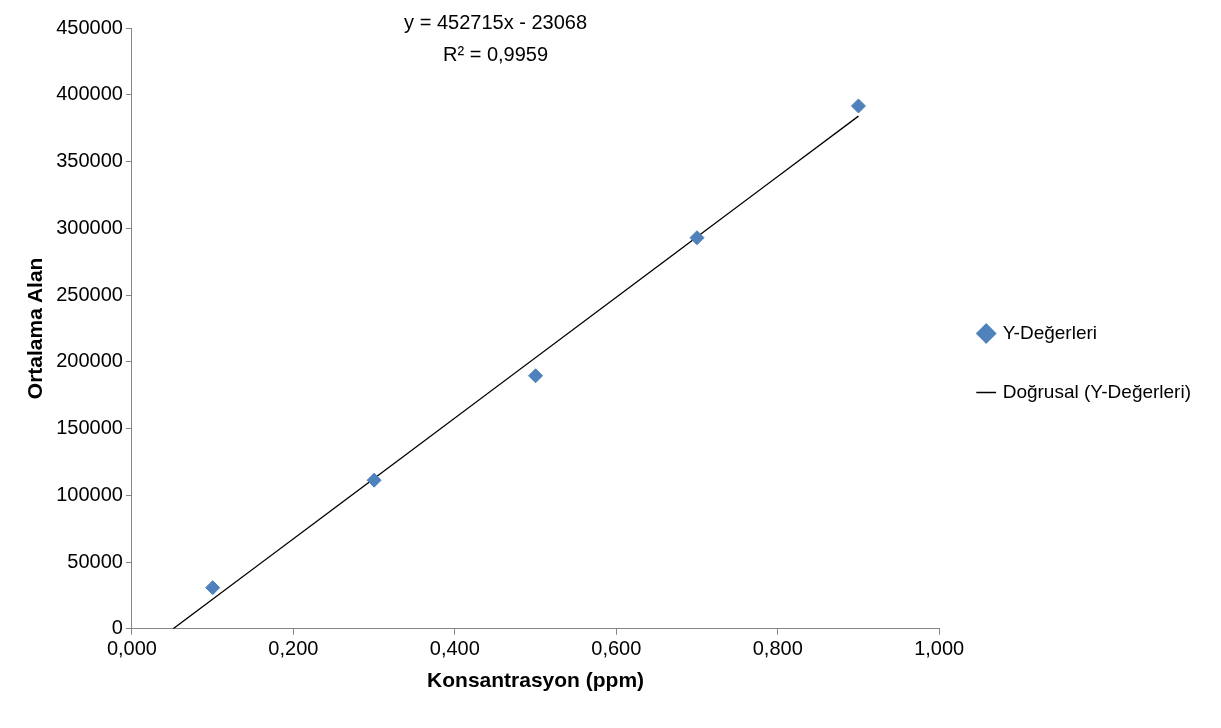 The width and height of the screenshot is (1221, 728). Describe the element at coordinates (89, 160) in the screenshot. I see `y-tick-label: 350000` at that location.